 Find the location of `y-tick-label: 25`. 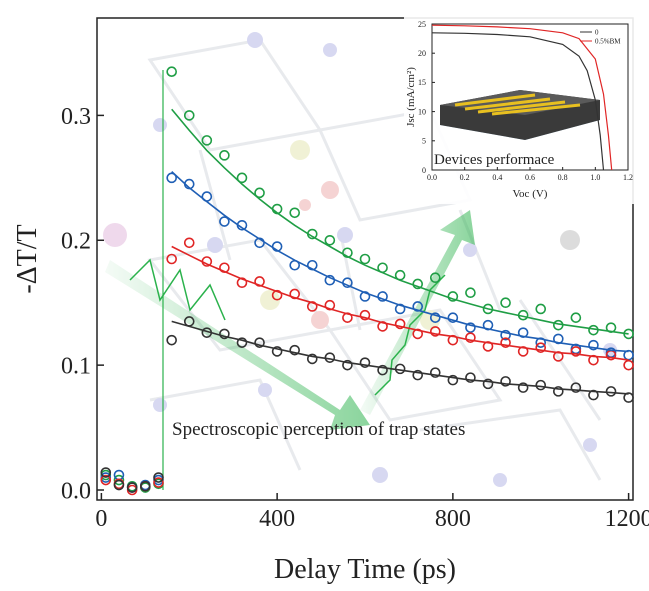

y-tick-label: 25 is located at coordinates (422, 24).